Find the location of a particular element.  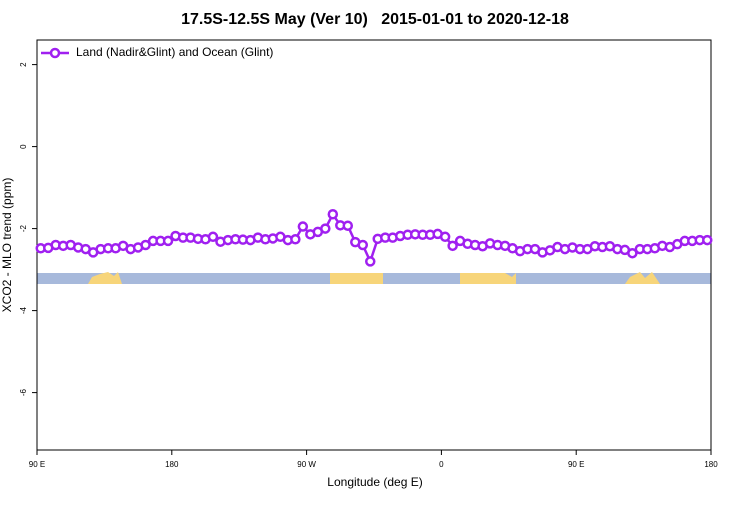

x-tick-label: 90 W is located at coordinates (306, 464).